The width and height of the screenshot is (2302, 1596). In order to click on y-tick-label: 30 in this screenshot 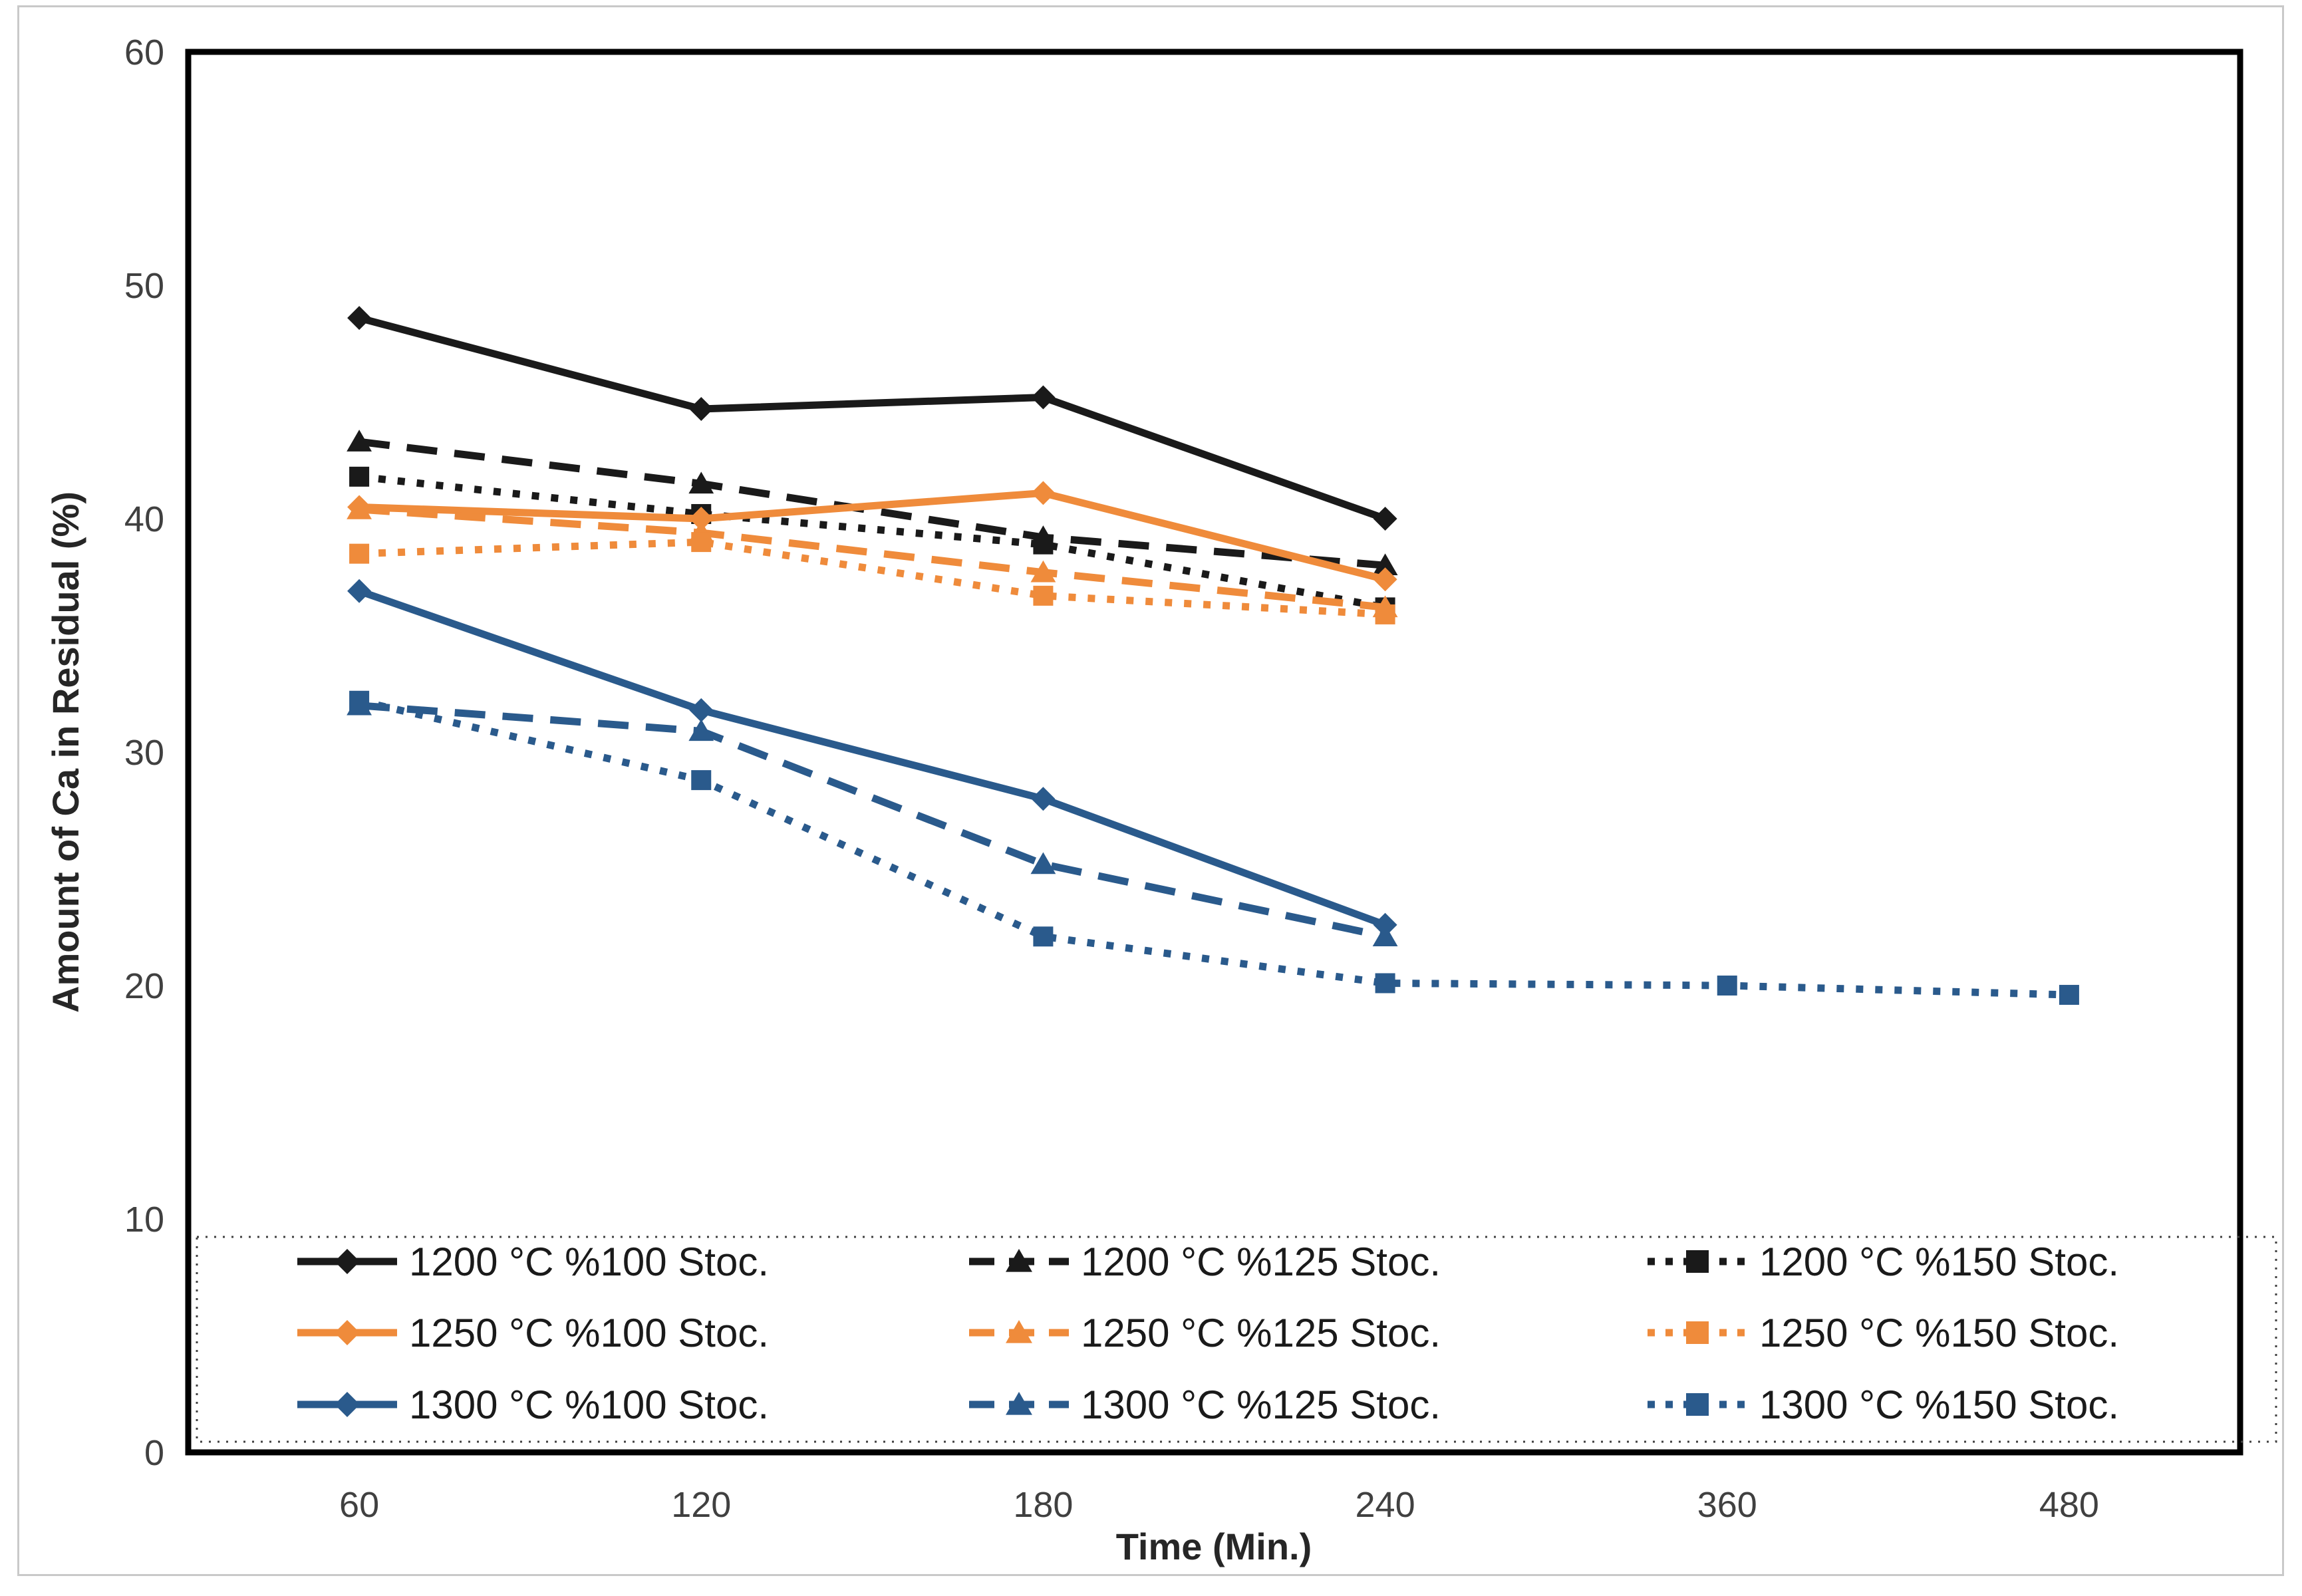, I will do `click(144, 753)`.